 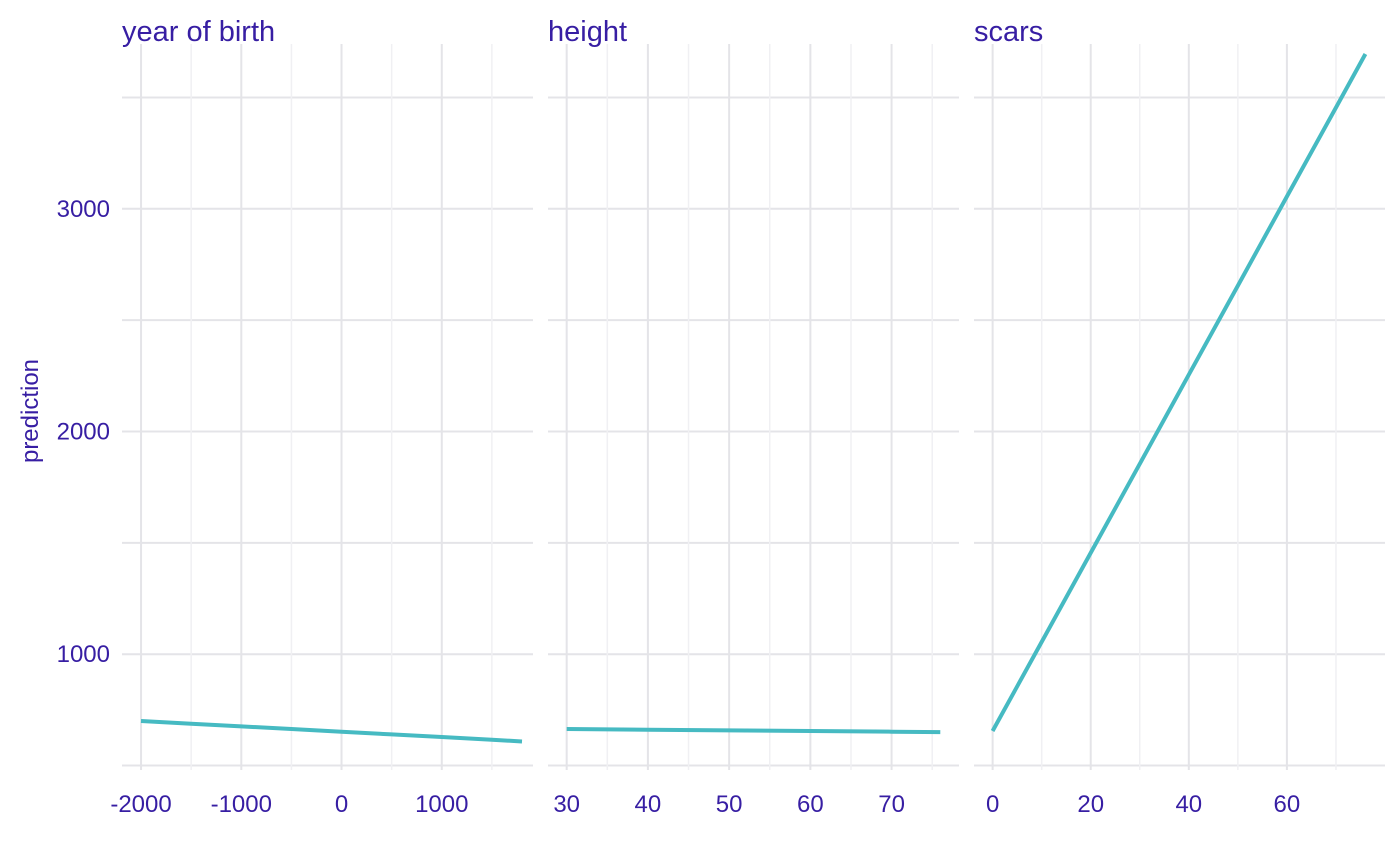 What do you see at coordinates (140, 804) in the screenshot?
I see `x-tick-label: -2000` at bounding box center [140, 804].